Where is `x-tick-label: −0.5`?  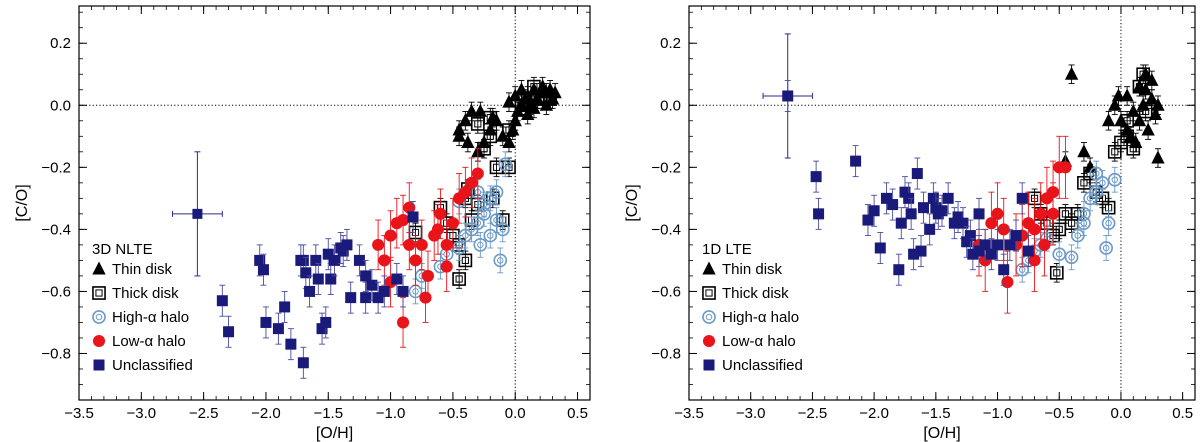 x-tick-label: −0.5 is located at coordinates (1059, 413).